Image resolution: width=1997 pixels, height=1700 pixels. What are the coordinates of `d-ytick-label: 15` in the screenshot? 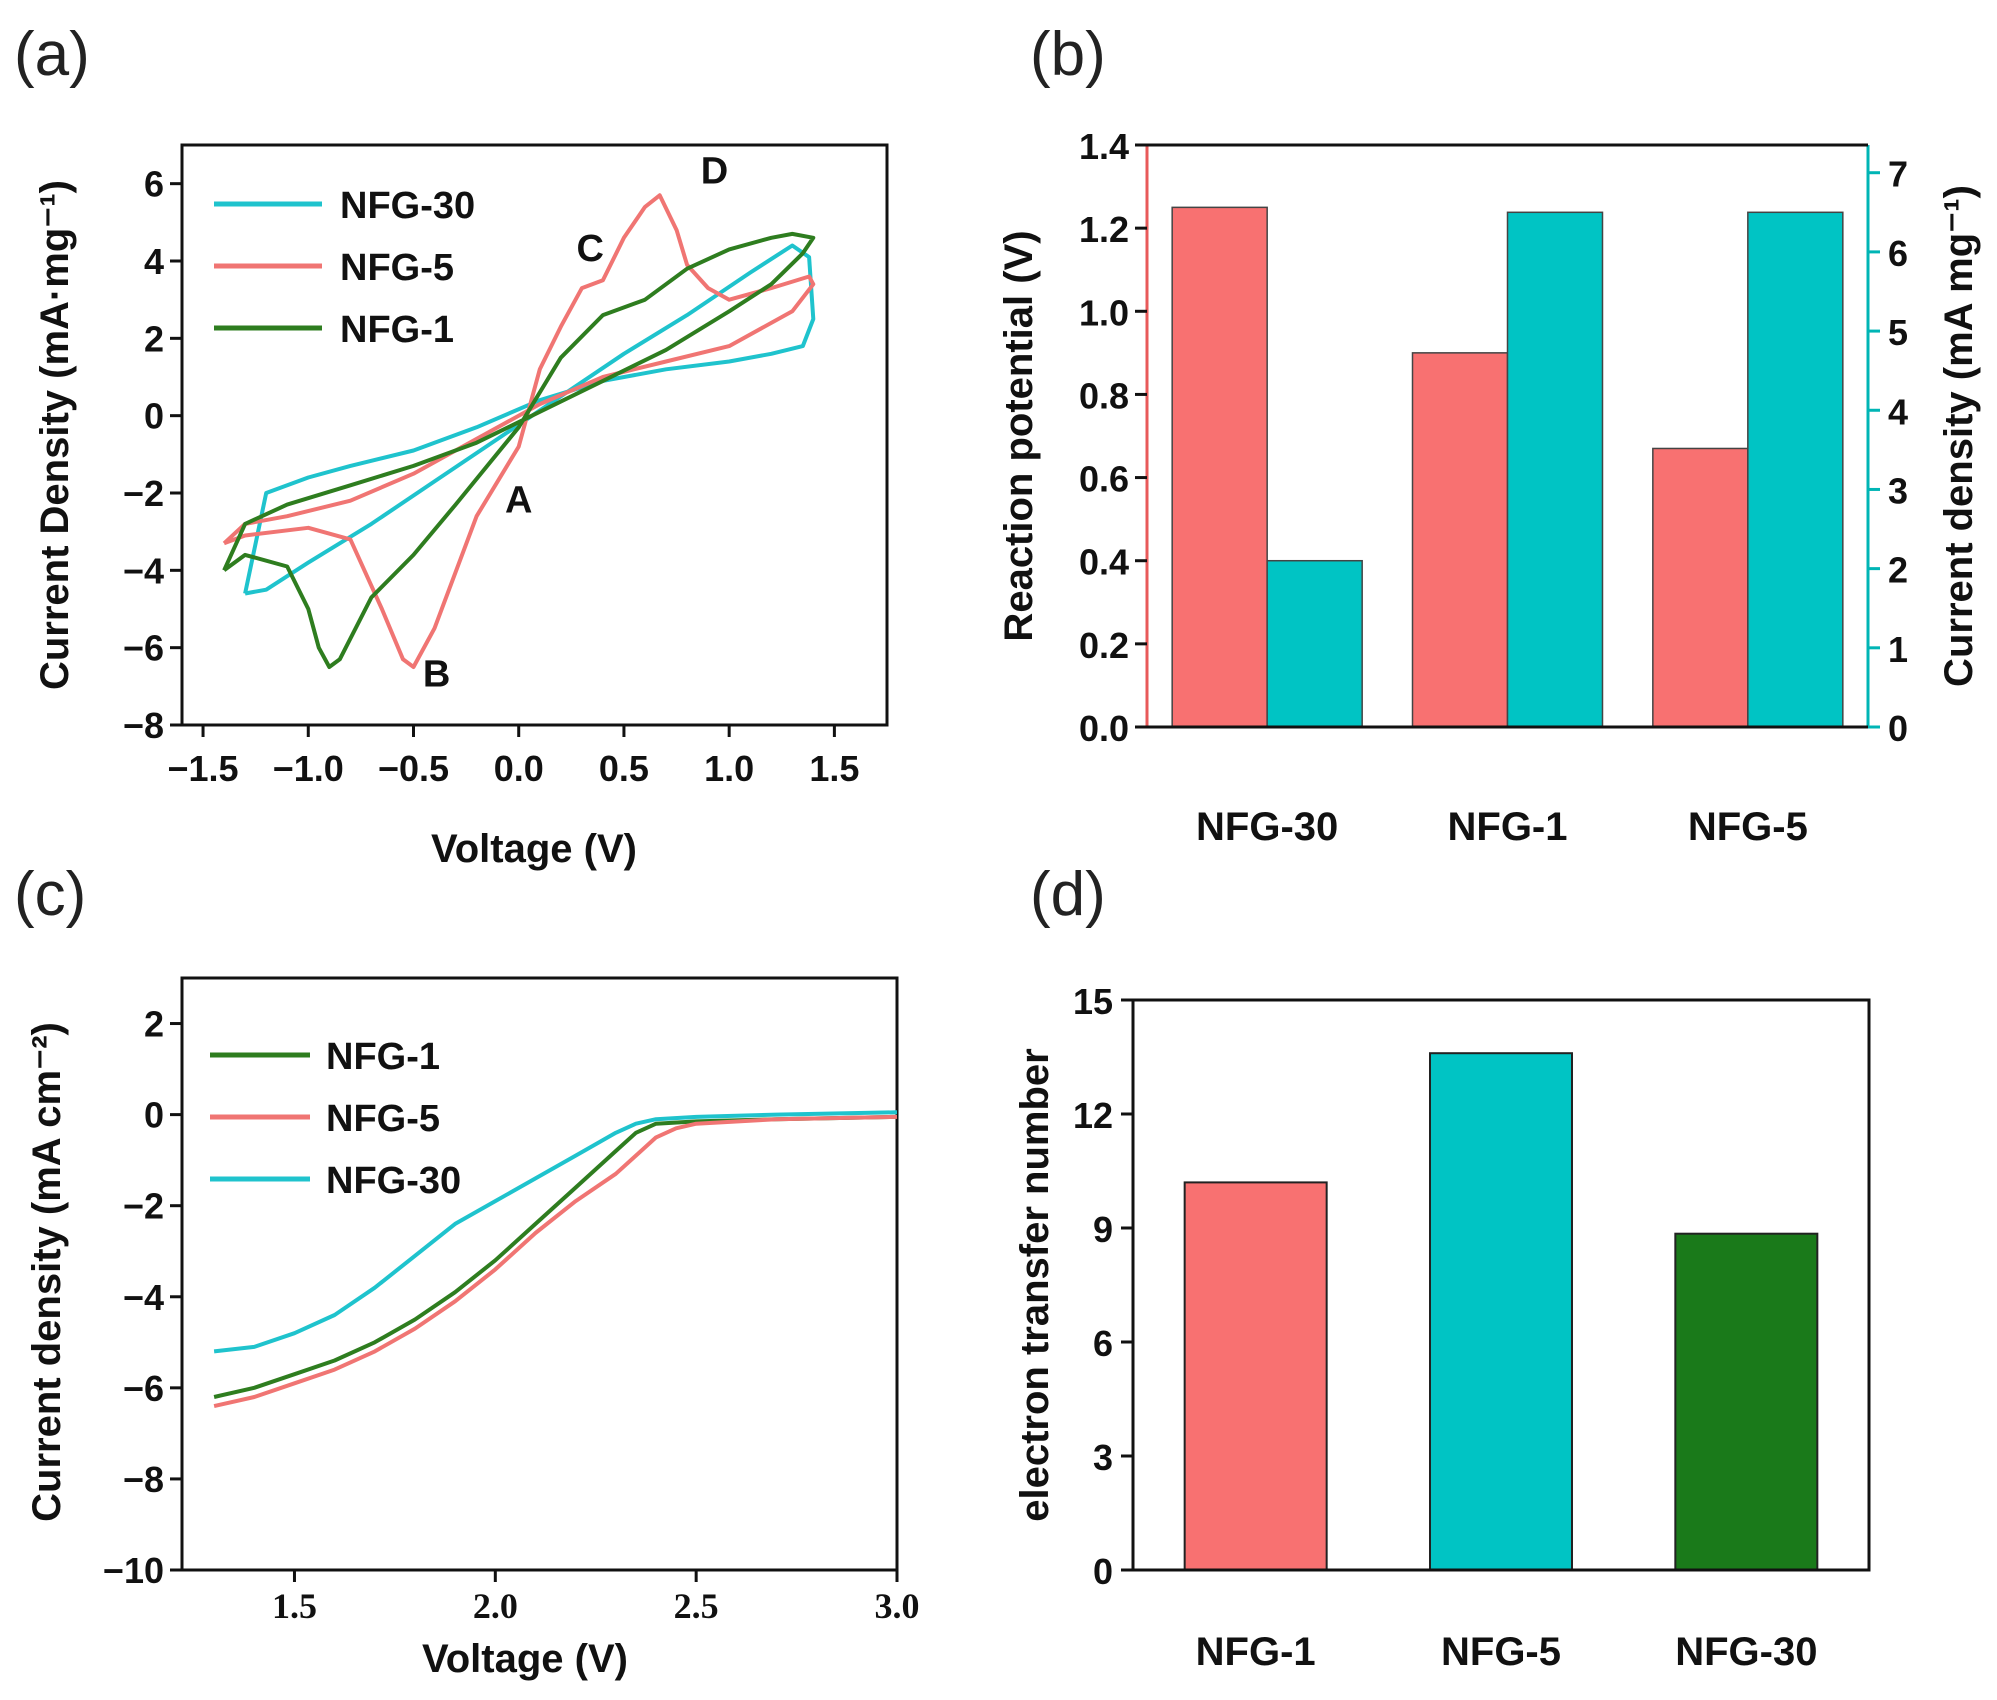 It's located at (1093, 1001).